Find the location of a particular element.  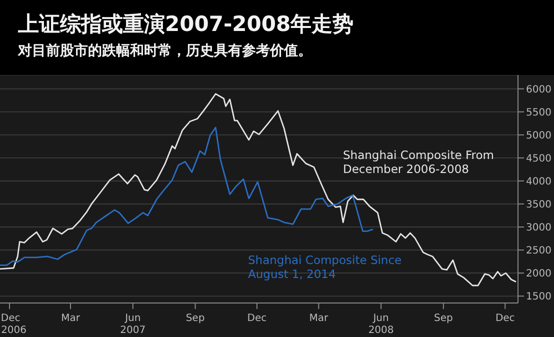

x-tick-label: Dec 2006 is located at coordinates (13, 324).